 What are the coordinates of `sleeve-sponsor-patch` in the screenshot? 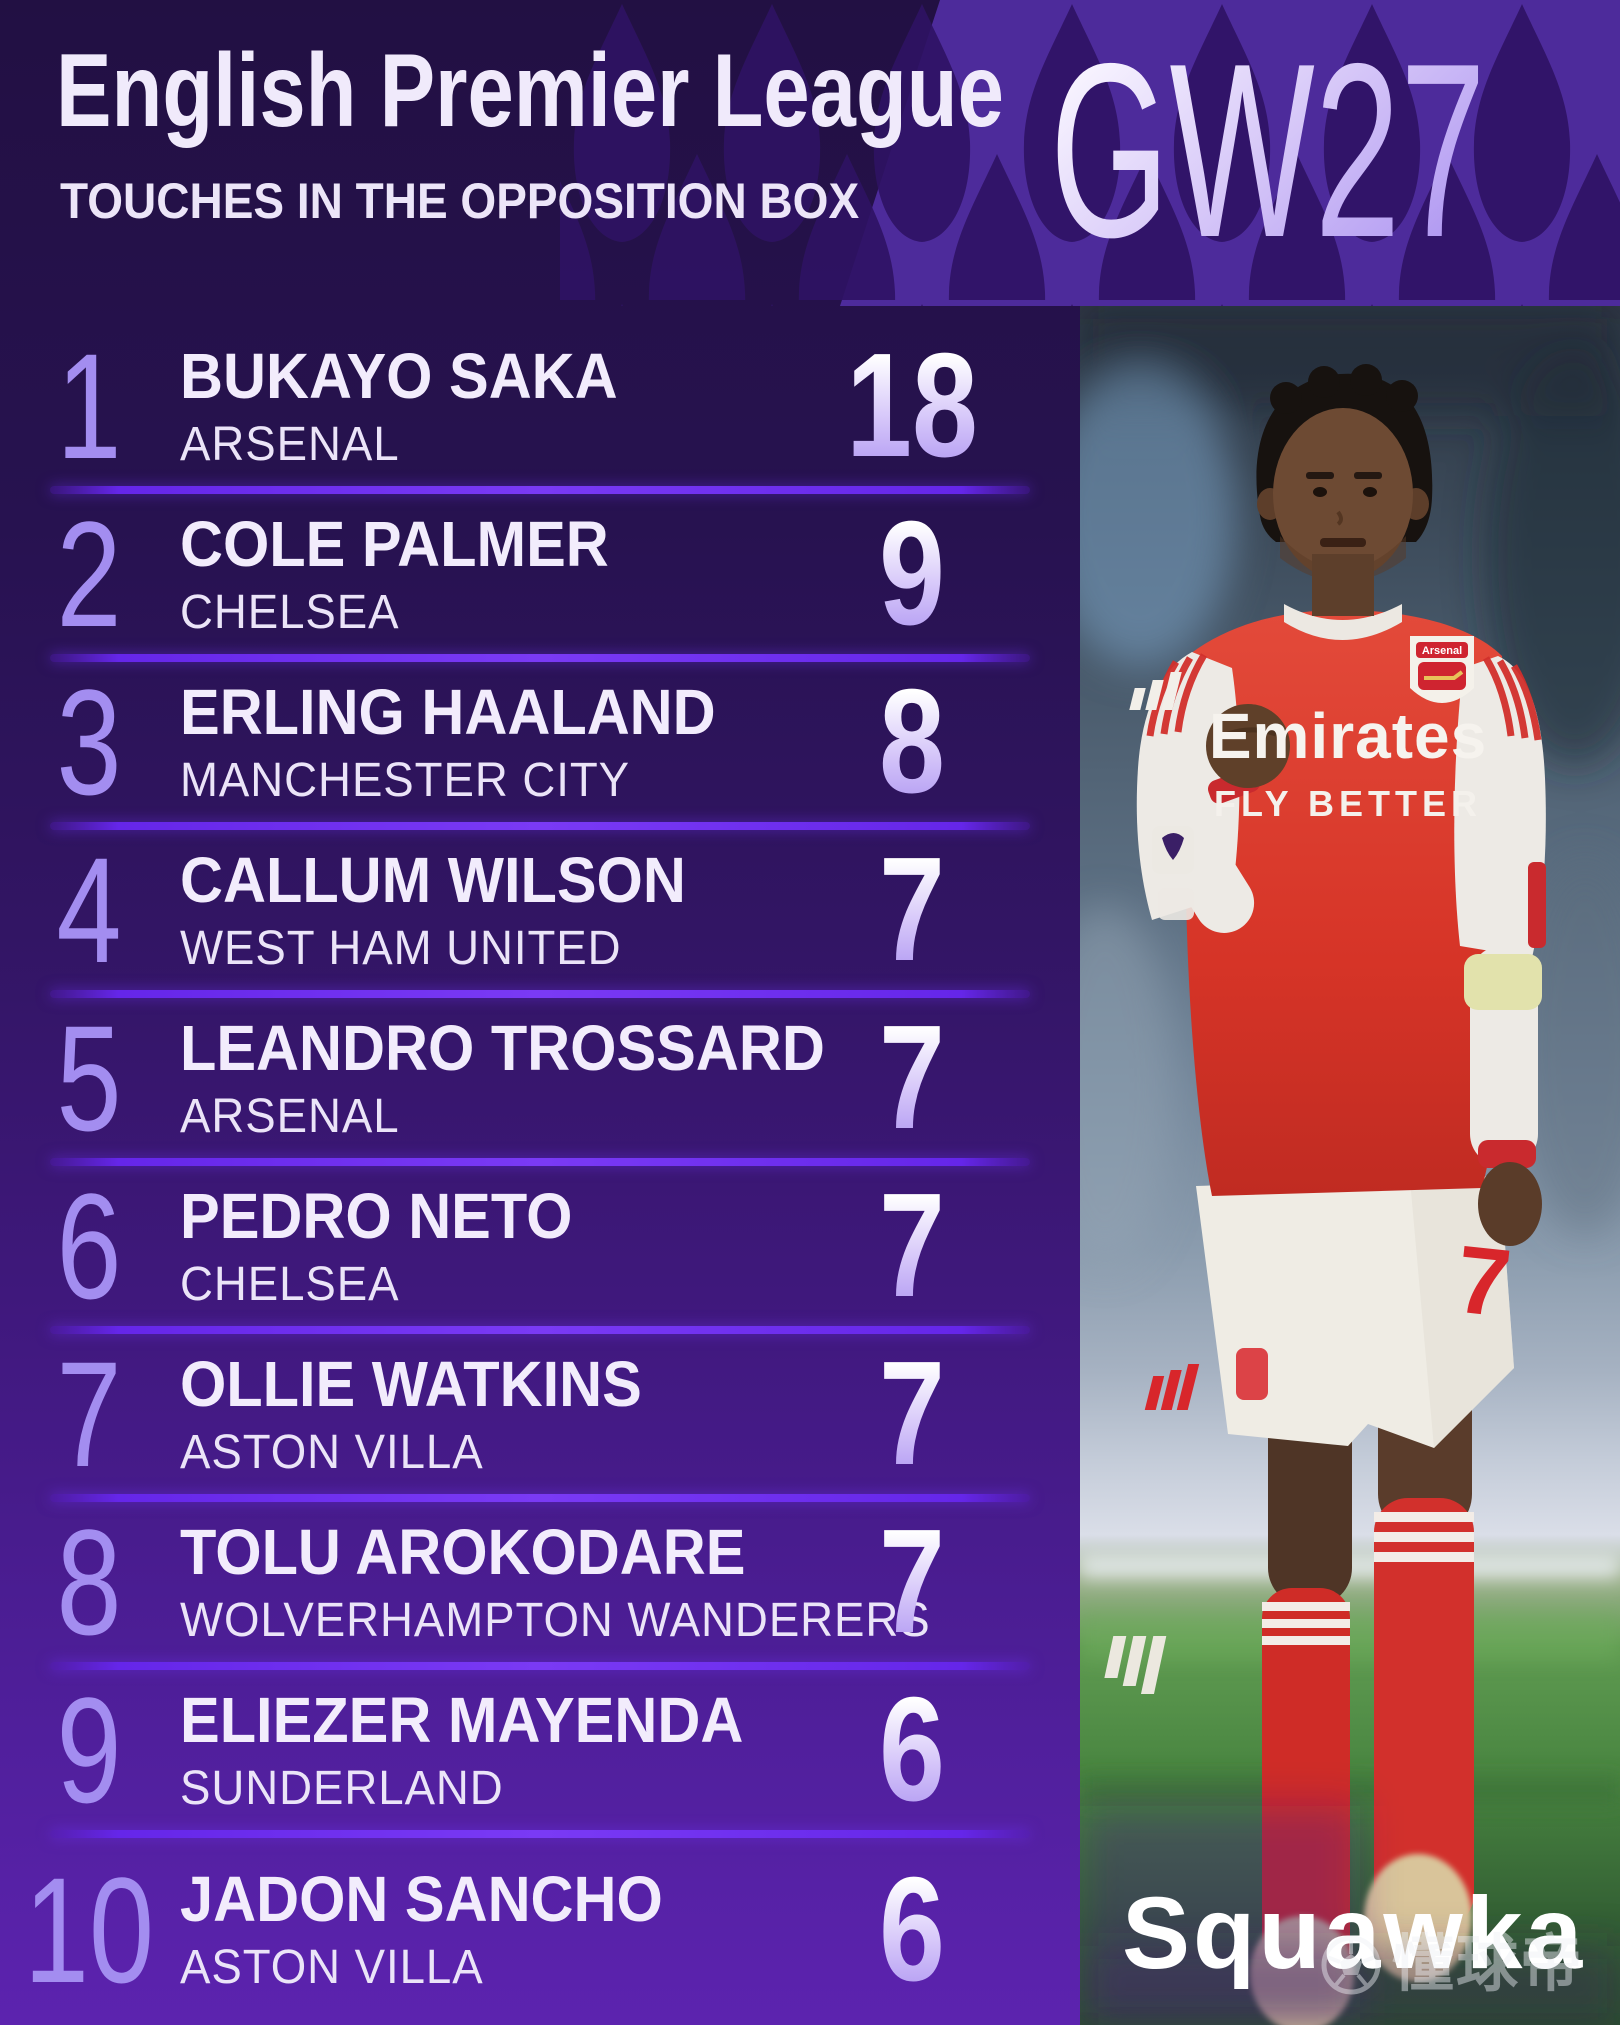 It's located at (1537, 905).